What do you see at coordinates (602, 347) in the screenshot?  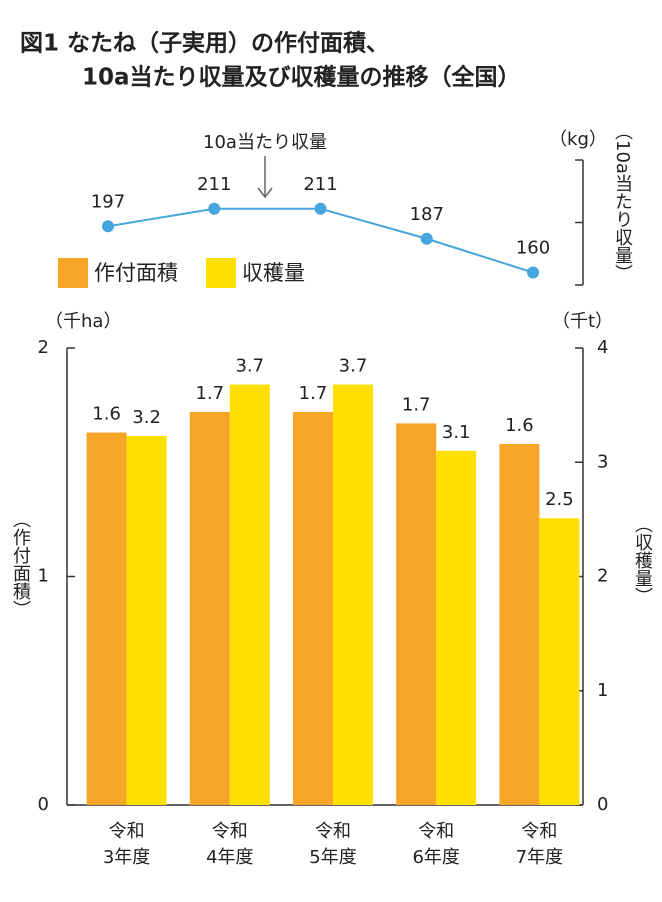 I see `y2-tick-label: 4` at bounding box center [602, 347].